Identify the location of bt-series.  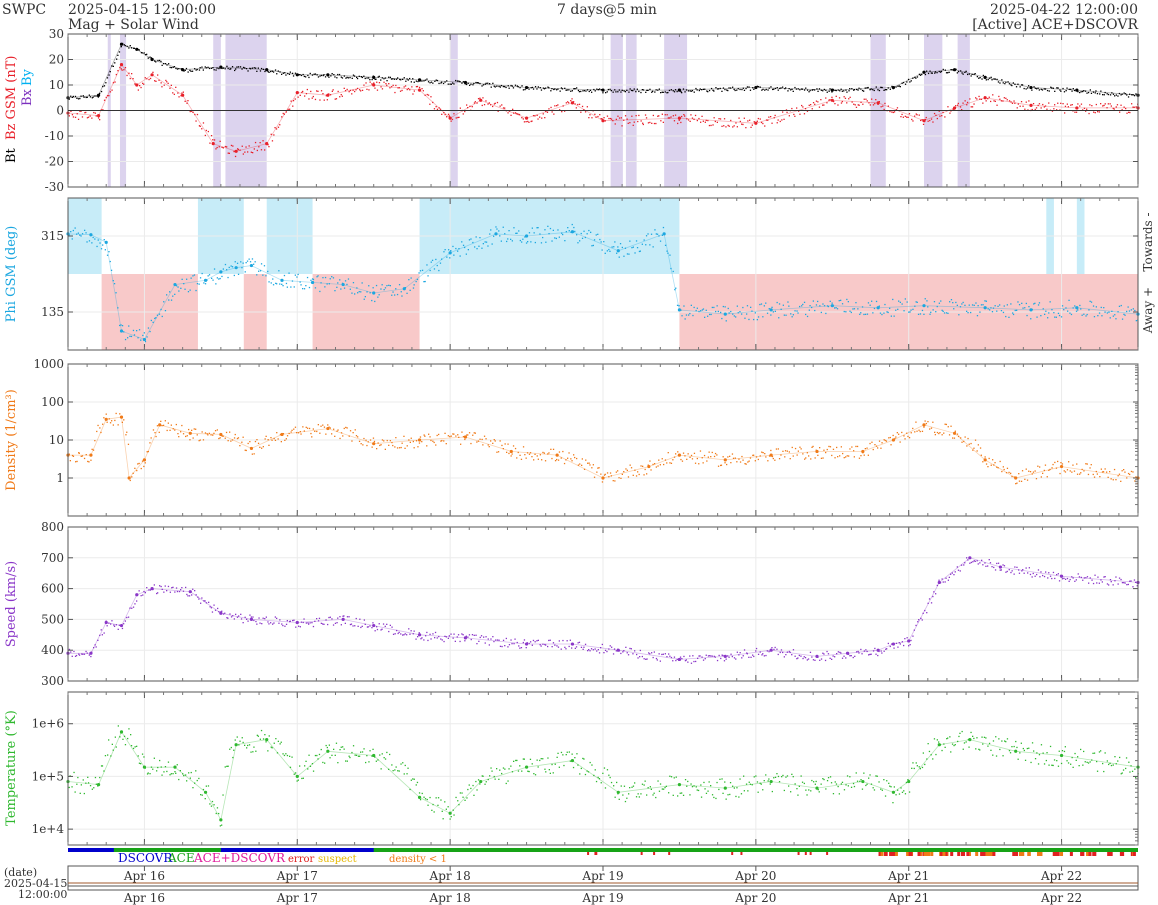
(603, 71).